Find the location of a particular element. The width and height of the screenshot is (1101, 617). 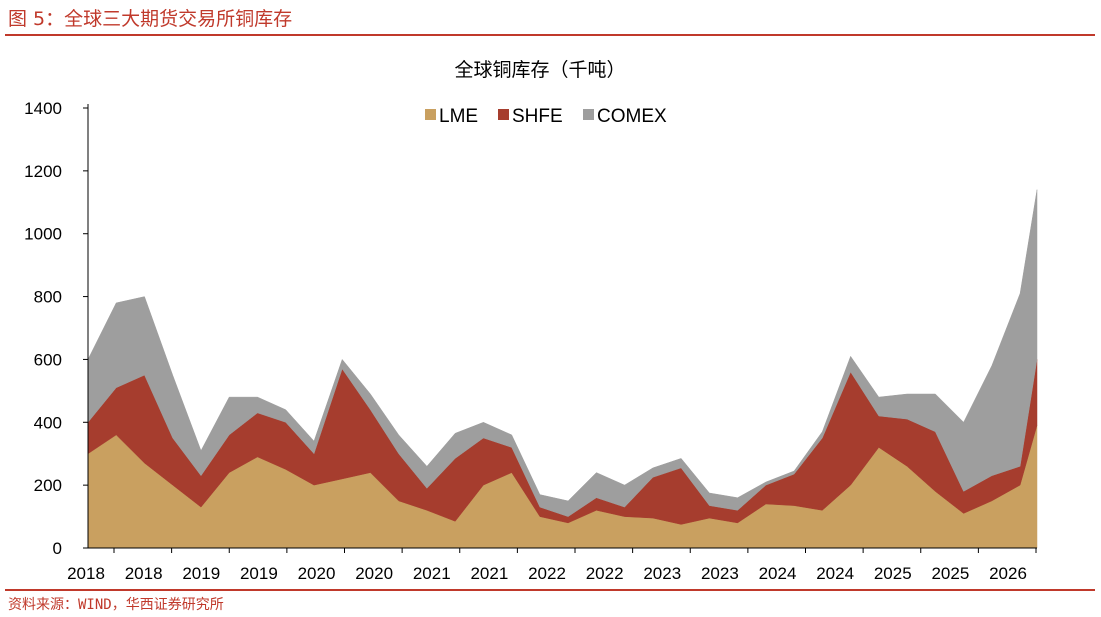

source-note: 资料来源：WIND，华西证券研究所 is located at coordinates (116, 605).